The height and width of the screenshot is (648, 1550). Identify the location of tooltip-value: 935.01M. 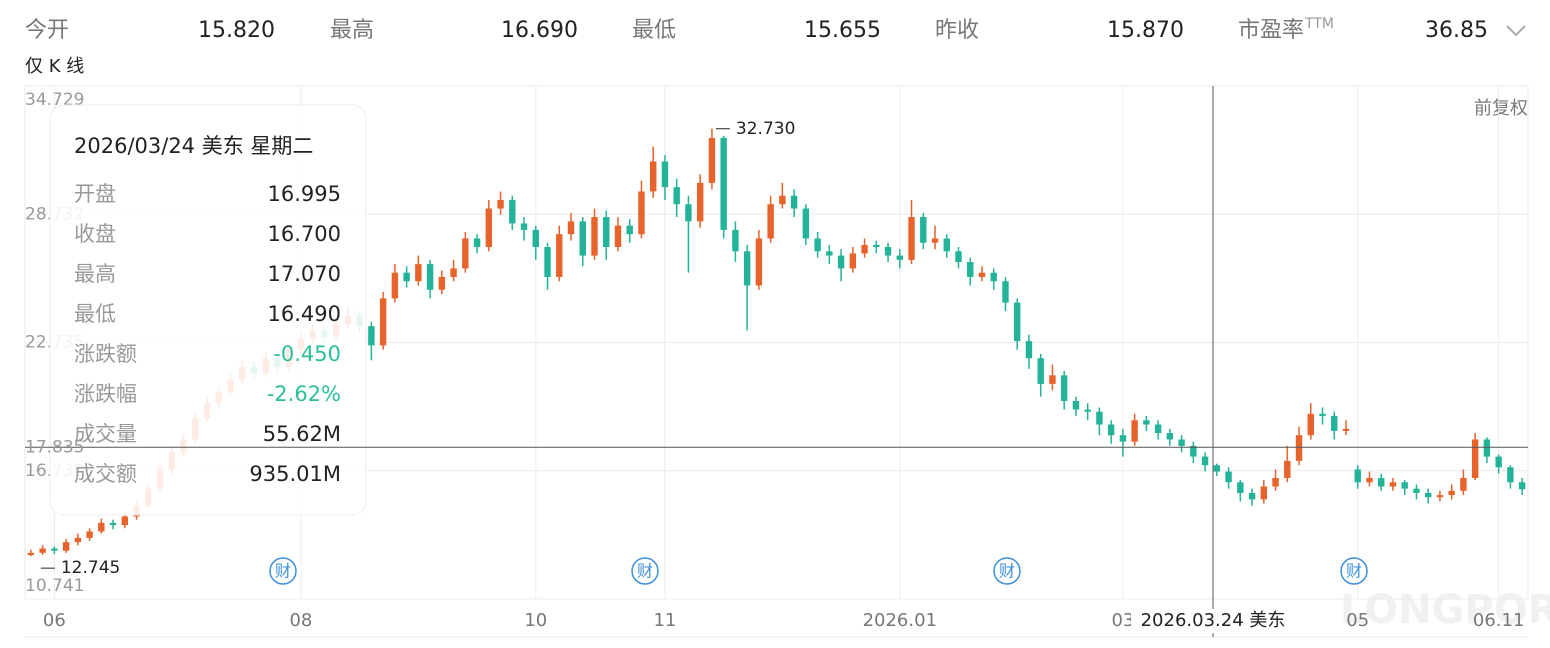
(295, 474).